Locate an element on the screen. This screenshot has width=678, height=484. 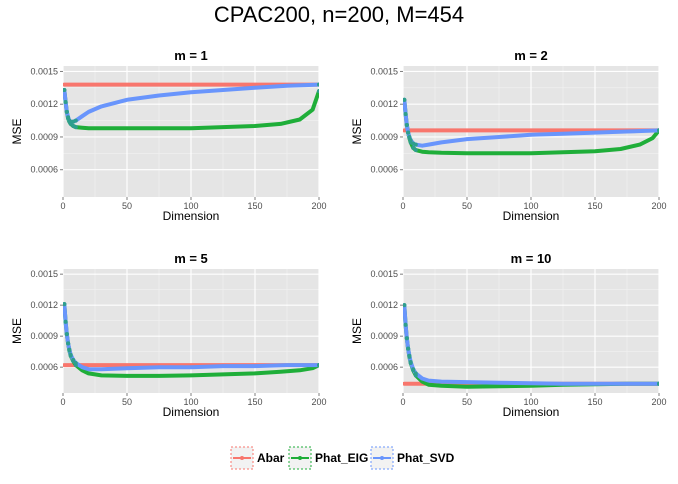
legend-item-abar: Abar is located at coordinates (257, 458).